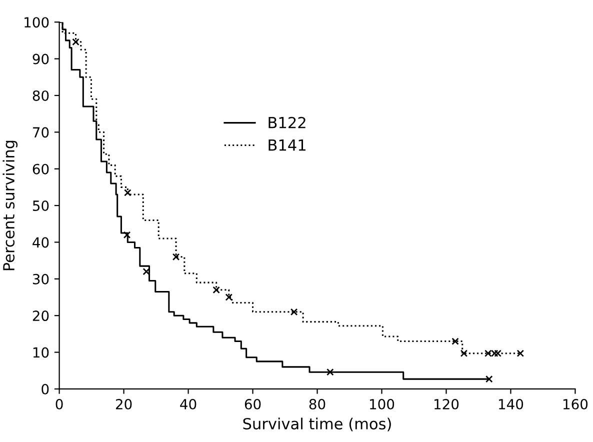 Image resolution: width=593 pixels, height=442 pixels. I want to click on y-tick-label: 20, so click(40, 316).